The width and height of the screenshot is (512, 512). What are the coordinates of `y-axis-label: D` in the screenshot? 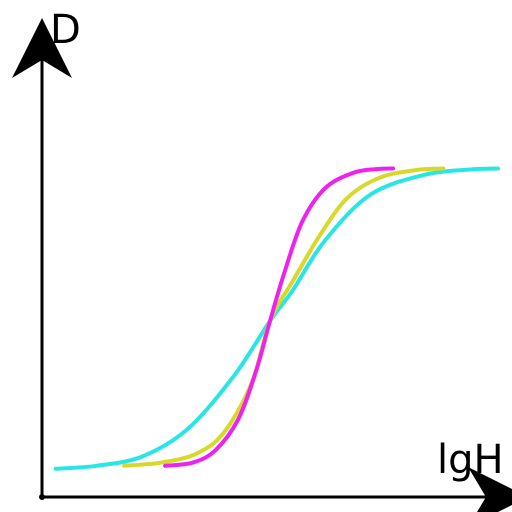 It's located at (65, 30).